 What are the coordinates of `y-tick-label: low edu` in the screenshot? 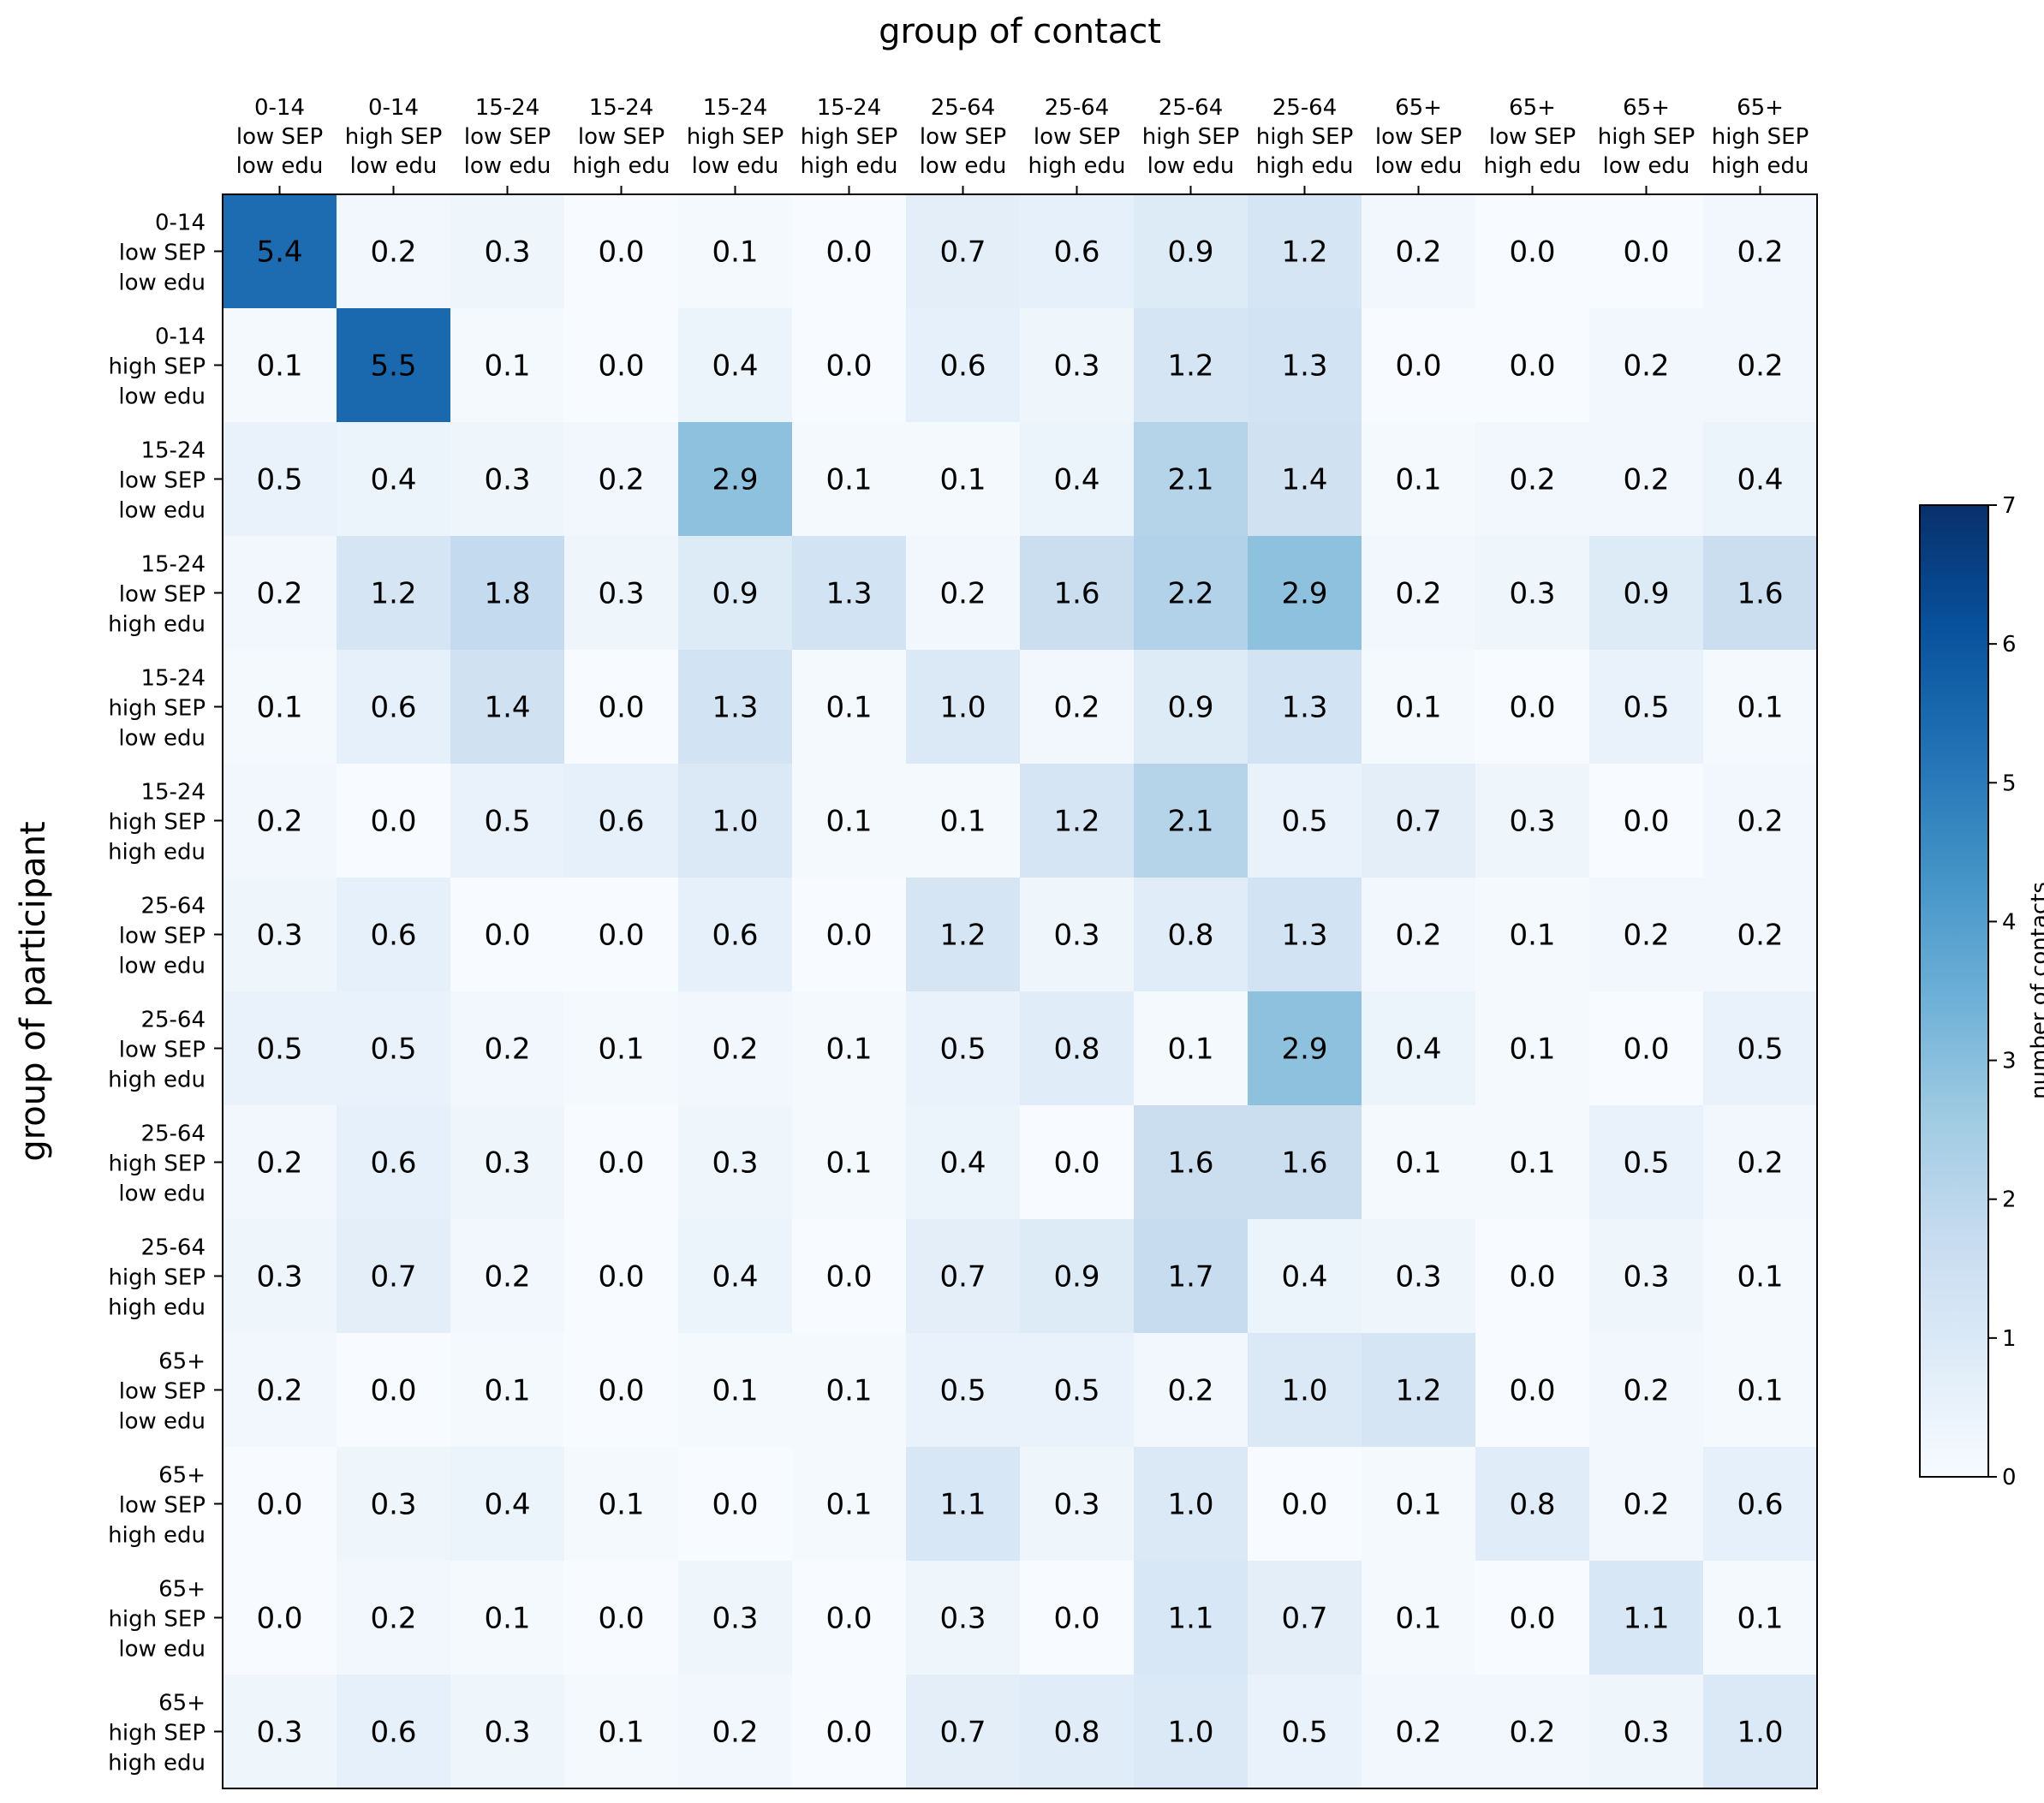 It's located at (162, 739).